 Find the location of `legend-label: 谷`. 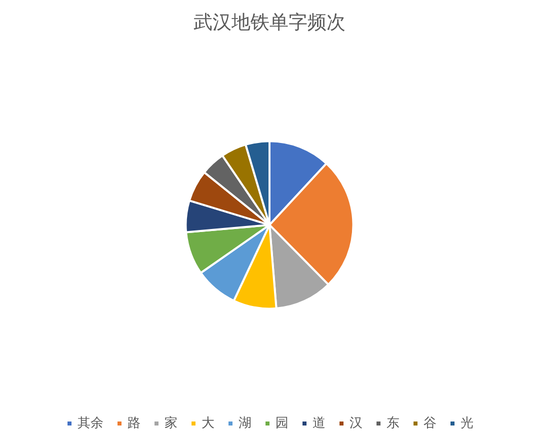

legend-label: 谷 is located at coordinates (430, 423).